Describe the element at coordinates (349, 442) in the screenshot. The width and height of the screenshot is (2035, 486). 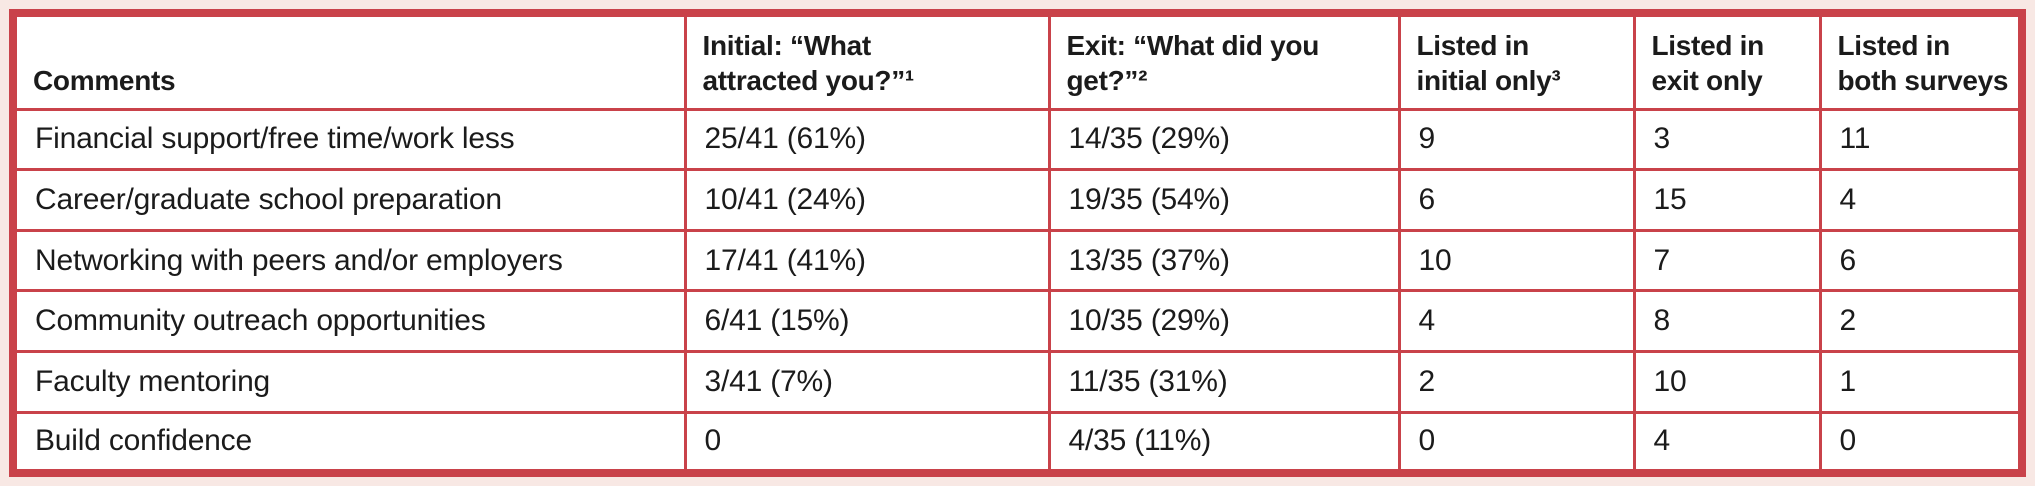
I see `row-label-cell: Build confidence` at that location.